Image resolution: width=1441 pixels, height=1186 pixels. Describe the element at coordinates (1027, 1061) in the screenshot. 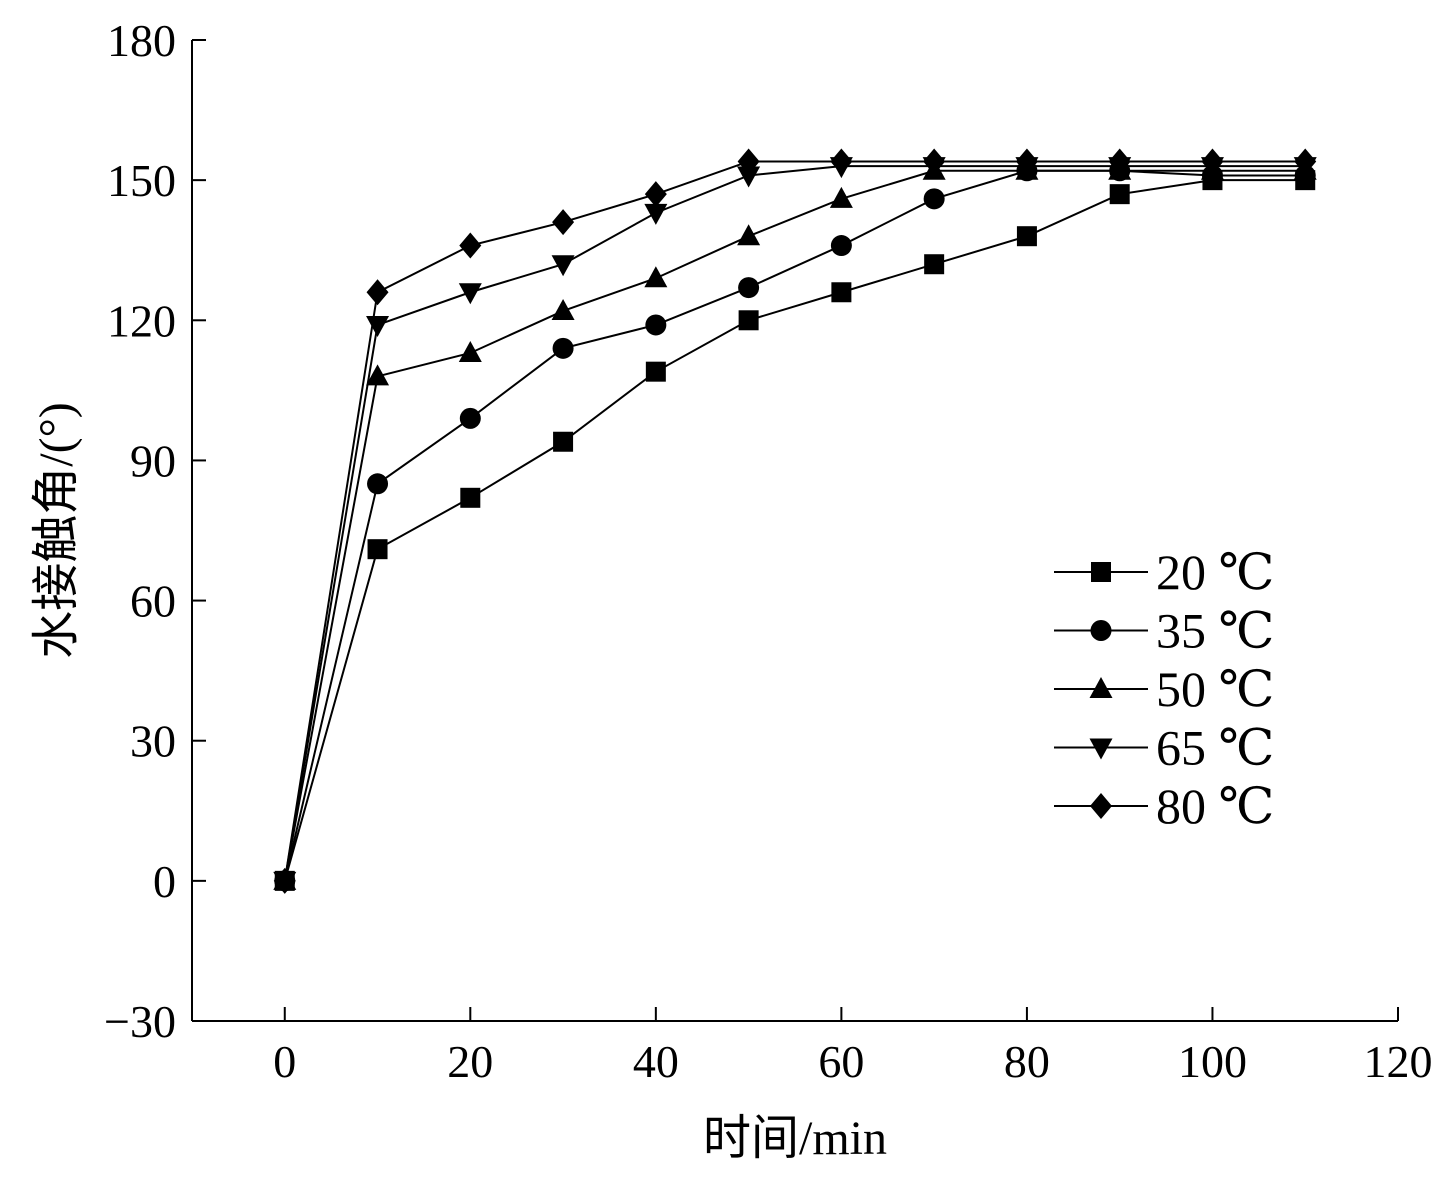

I see `x-tick-label: 80` at that location.